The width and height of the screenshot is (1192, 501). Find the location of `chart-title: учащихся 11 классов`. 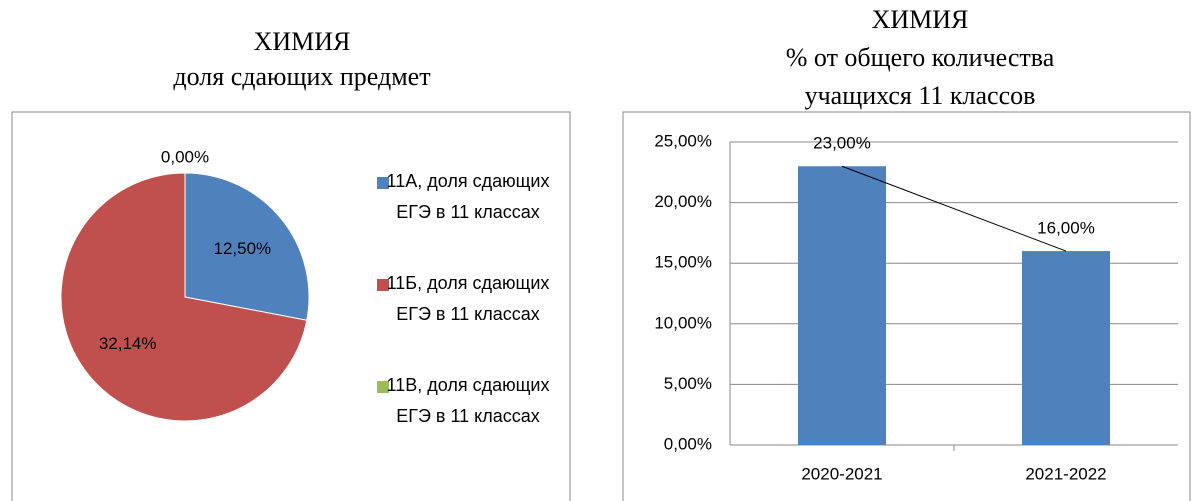

chart-title: учащихся 11 классов is located at coordinates (920, 95).